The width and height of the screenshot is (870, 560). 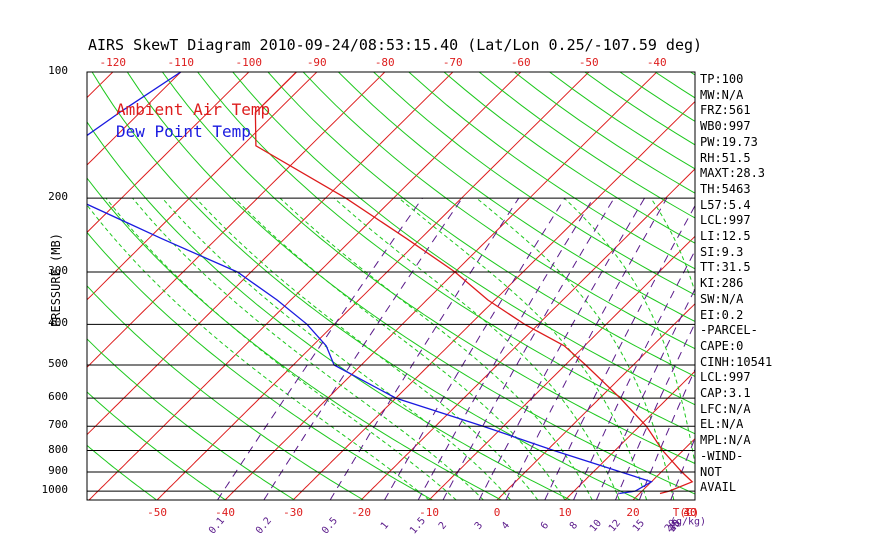 What do you see at coordinates (725, 393) in the screenshot?
I see `stat-line: CAP:3.1` at bounding box center [725, 393].